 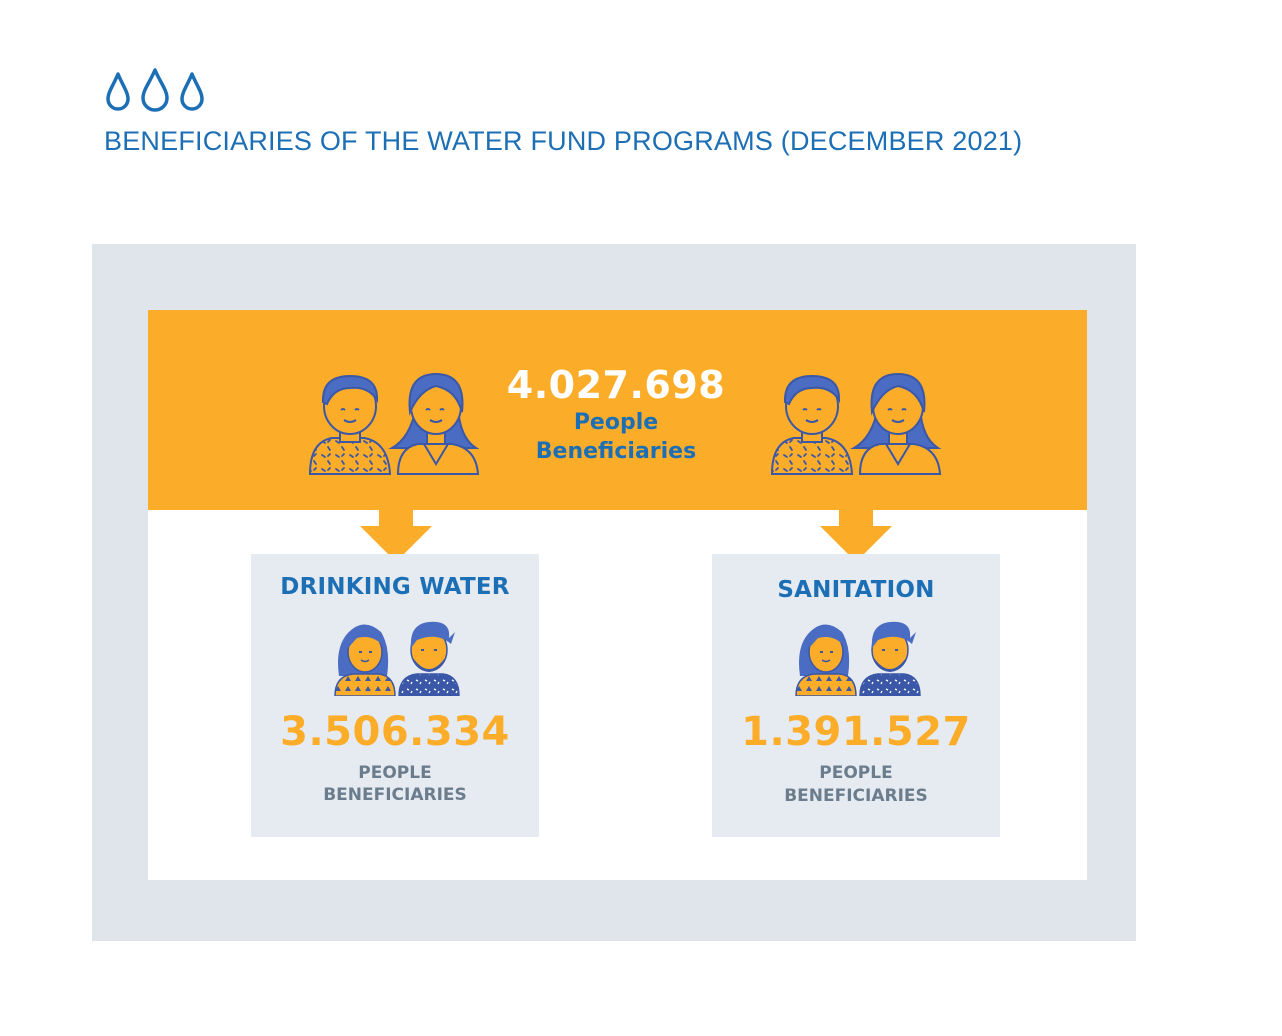 I want to click on drinking-water-value: 3.506.334, so click(x=395, y=732).